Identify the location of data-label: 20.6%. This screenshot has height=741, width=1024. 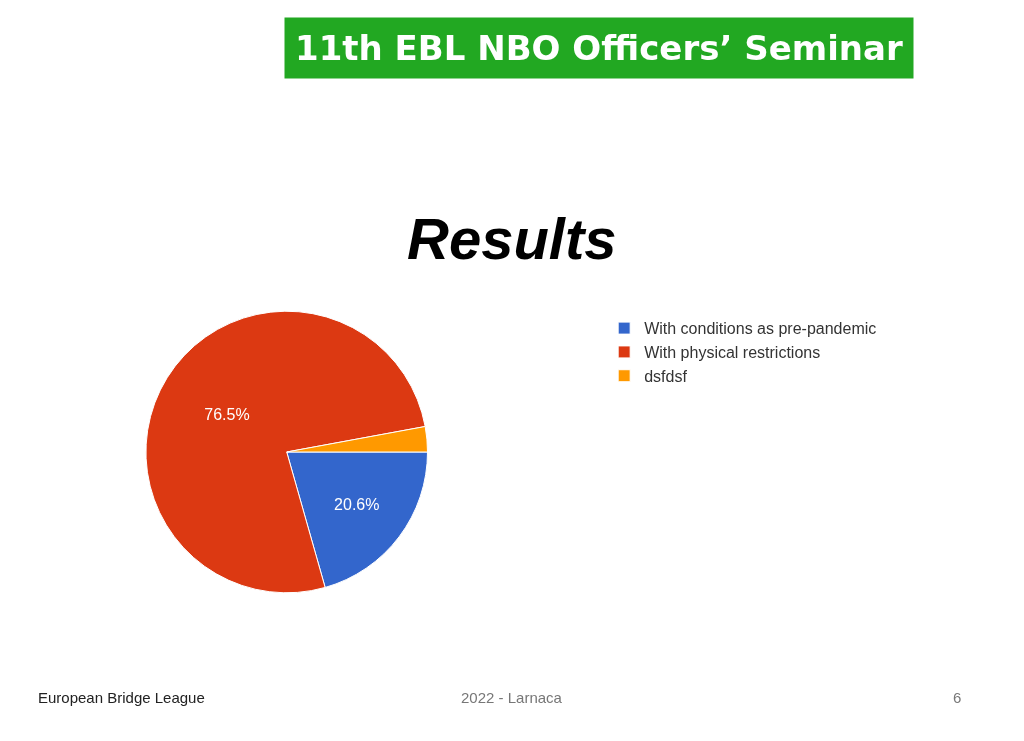
(357, 505).